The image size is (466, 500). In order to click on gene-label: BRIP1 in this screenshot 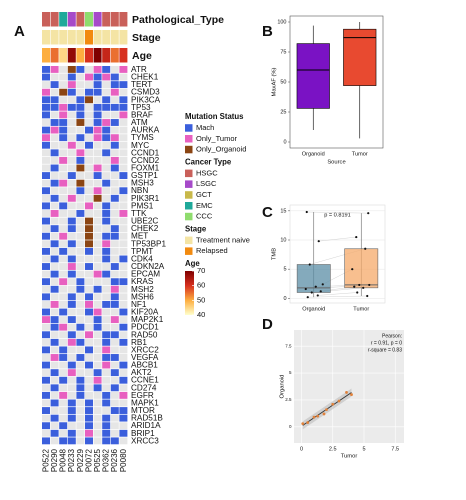, I will do `click(143, 433)`.